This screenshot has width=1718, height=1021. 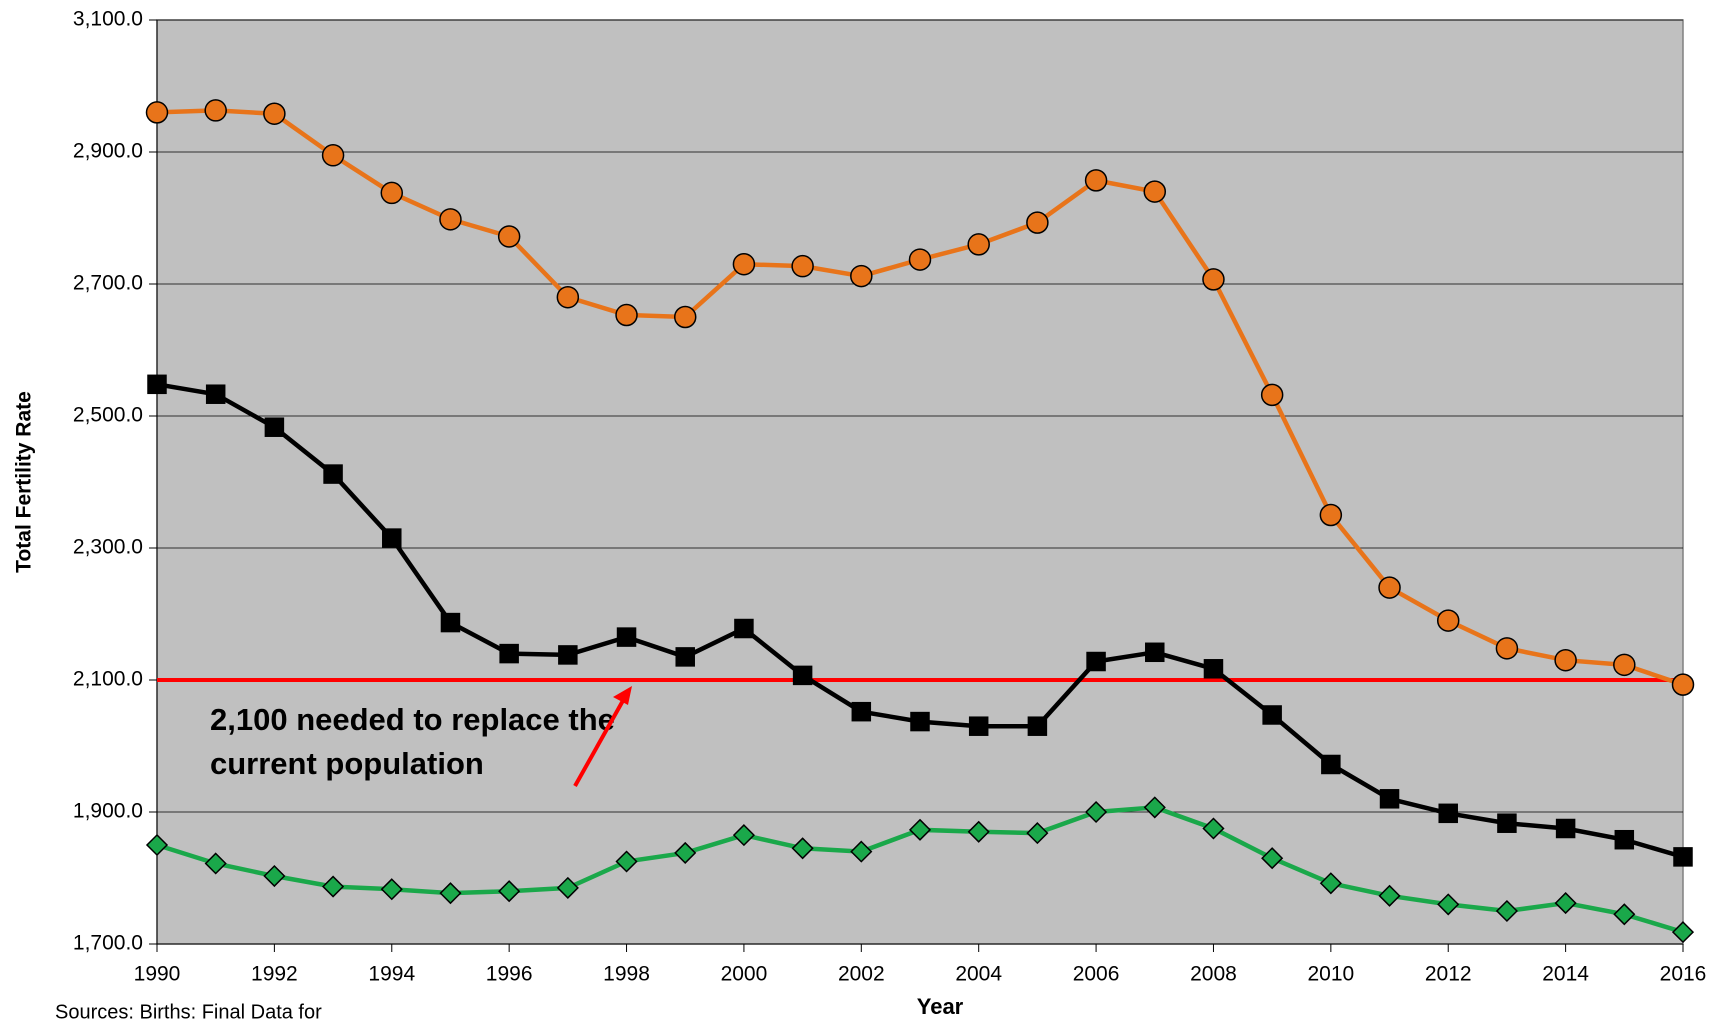 What do you see at coordinates (108, 679) in the screenshot?
I see `y-tick-label: 2,100.0` at bounding box center [108, 679].